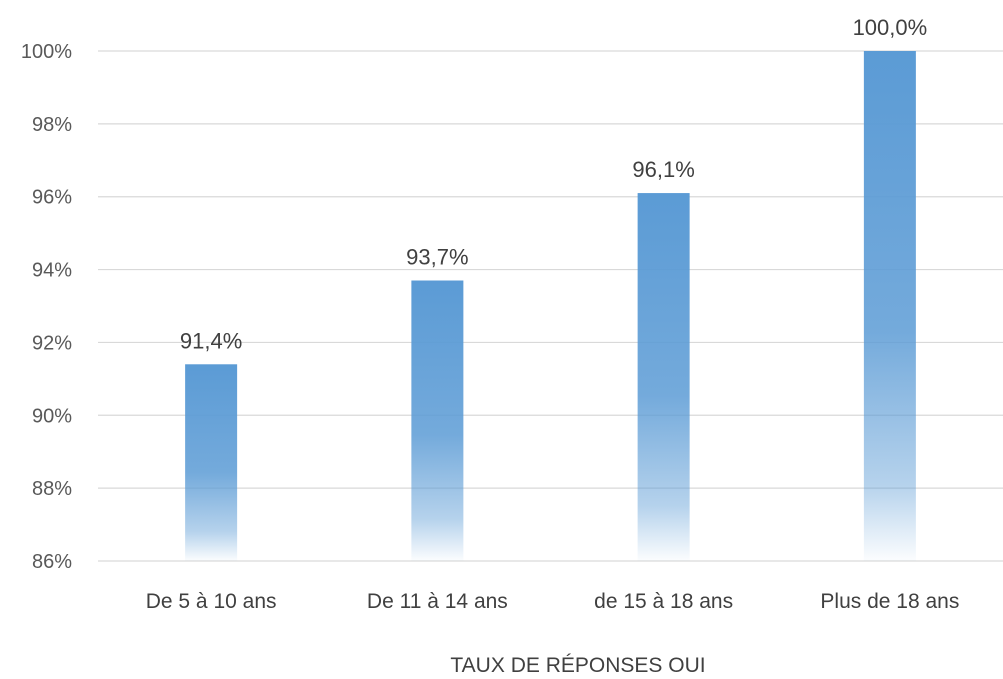 The image size is (1003, 679). I want to click on y-tick-label: 100%, so click(46, 52).